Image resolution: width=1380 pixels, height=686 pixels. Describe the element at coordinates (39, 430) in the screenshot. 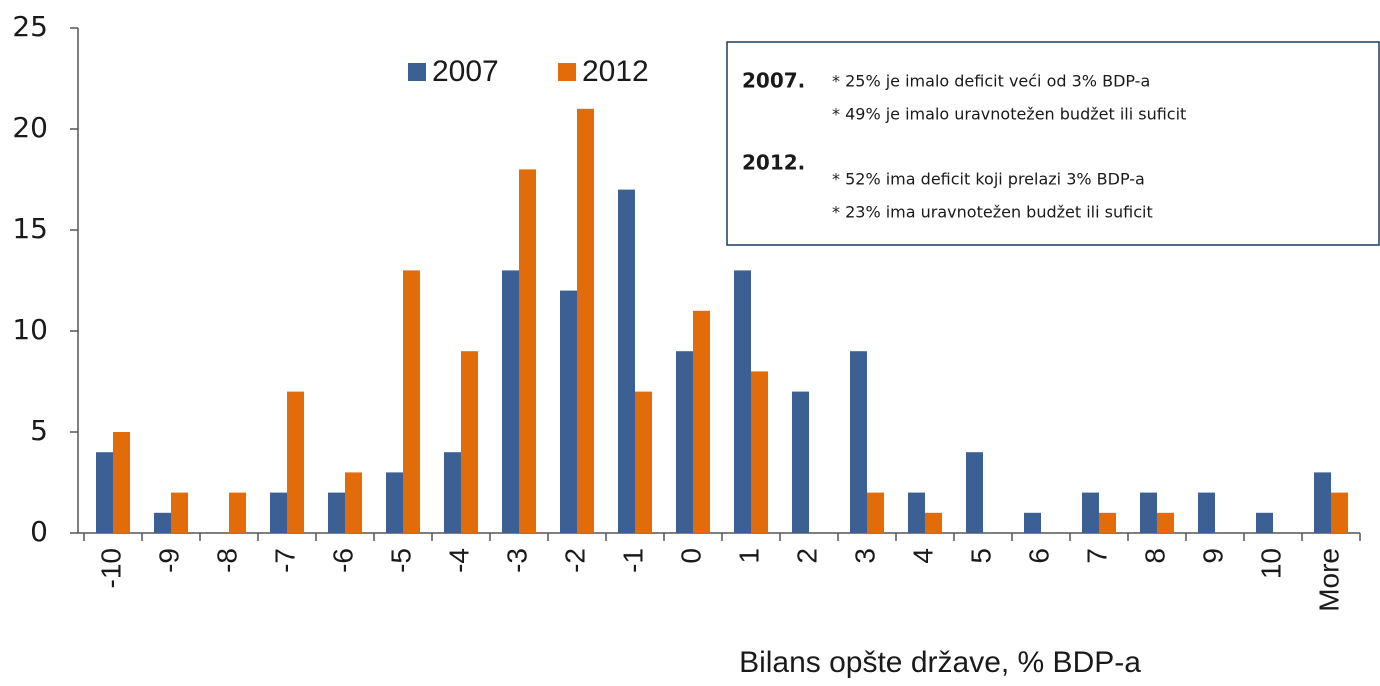

I see `y-tick-label: 5` at that location.